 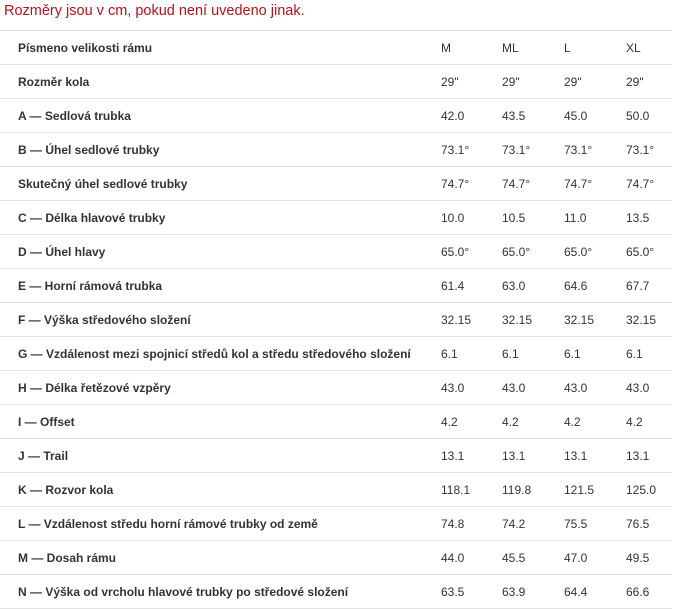 I want to click on cell-size-l: 29", so click(x=595, y=81).